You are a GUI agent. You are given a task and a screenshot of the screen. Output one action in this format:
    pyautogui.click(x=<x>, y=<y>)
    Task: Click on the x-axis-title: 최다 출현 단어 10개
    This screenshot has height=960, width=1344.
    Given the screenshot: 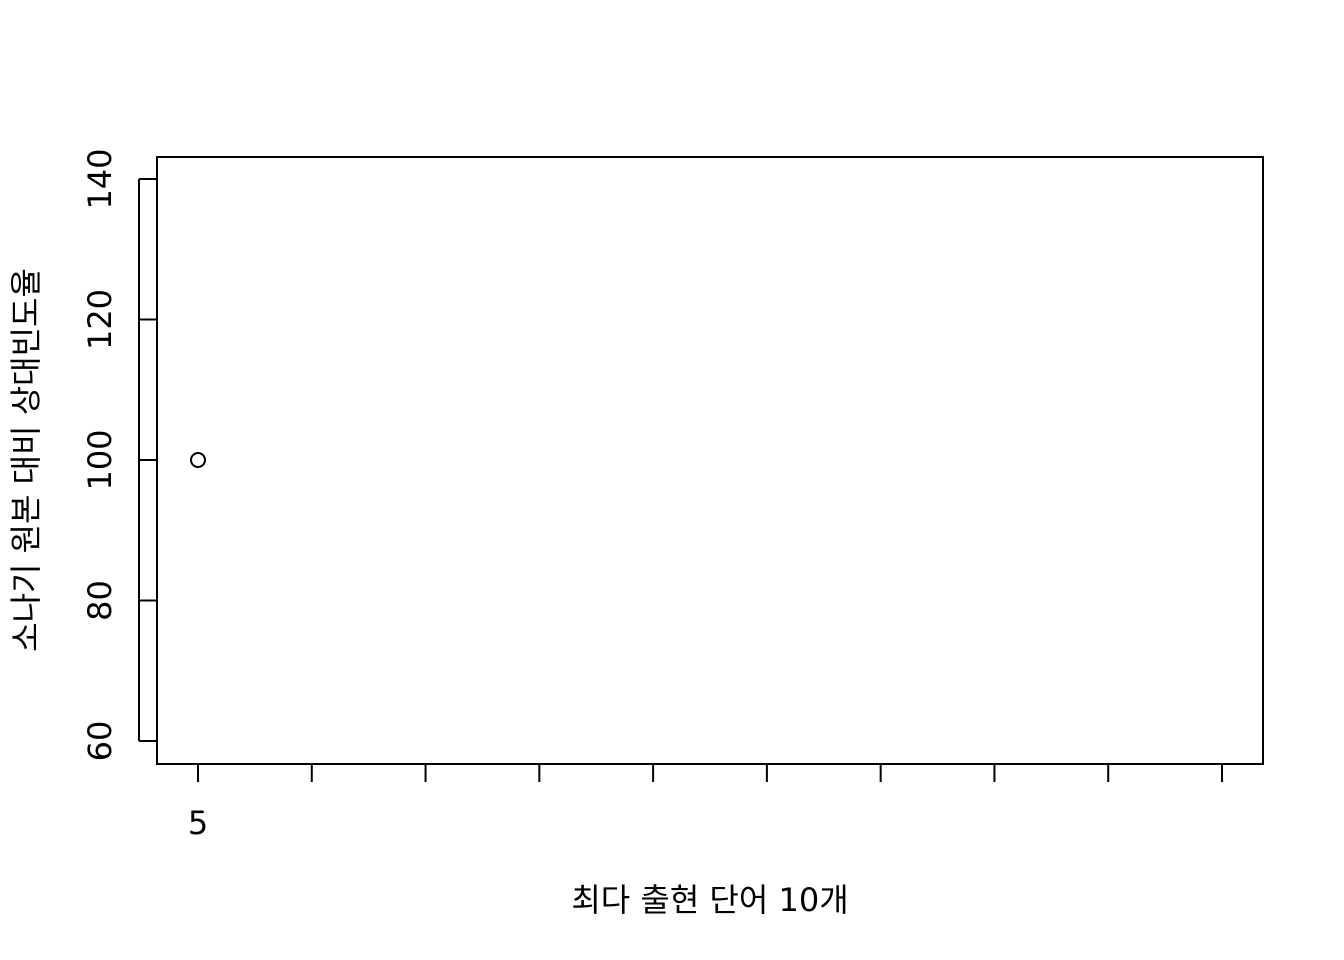 What is the action you would take?
    pyautogui.click(x=709, y=900)
    